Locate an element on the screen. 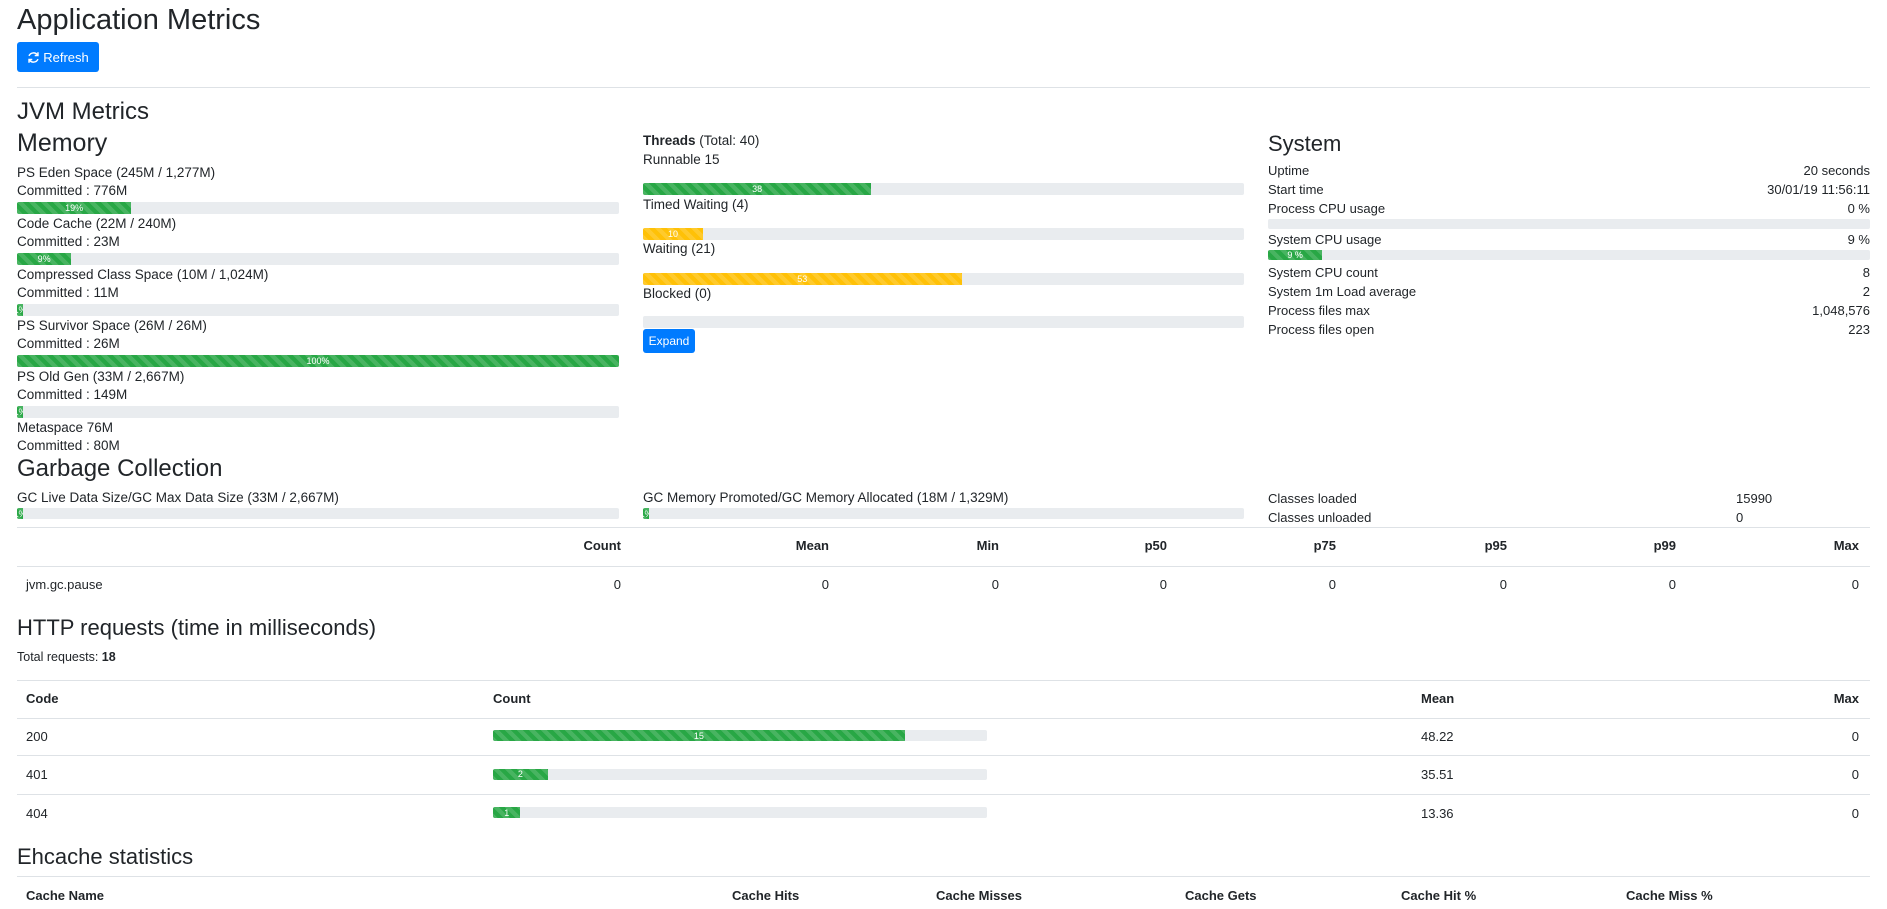 The image size is (1887, 909). classes-name: Classes loaded is located at coordinates (1312, 498).